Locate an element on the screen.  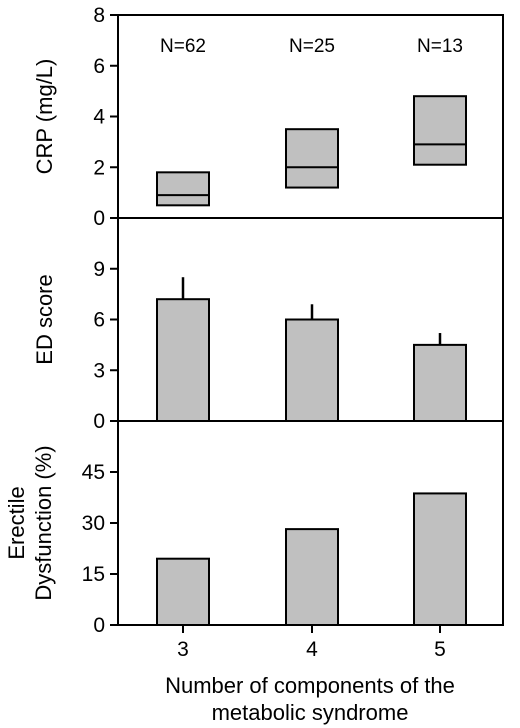
y-axis-title: ED score is located at coordinates (44, 319).